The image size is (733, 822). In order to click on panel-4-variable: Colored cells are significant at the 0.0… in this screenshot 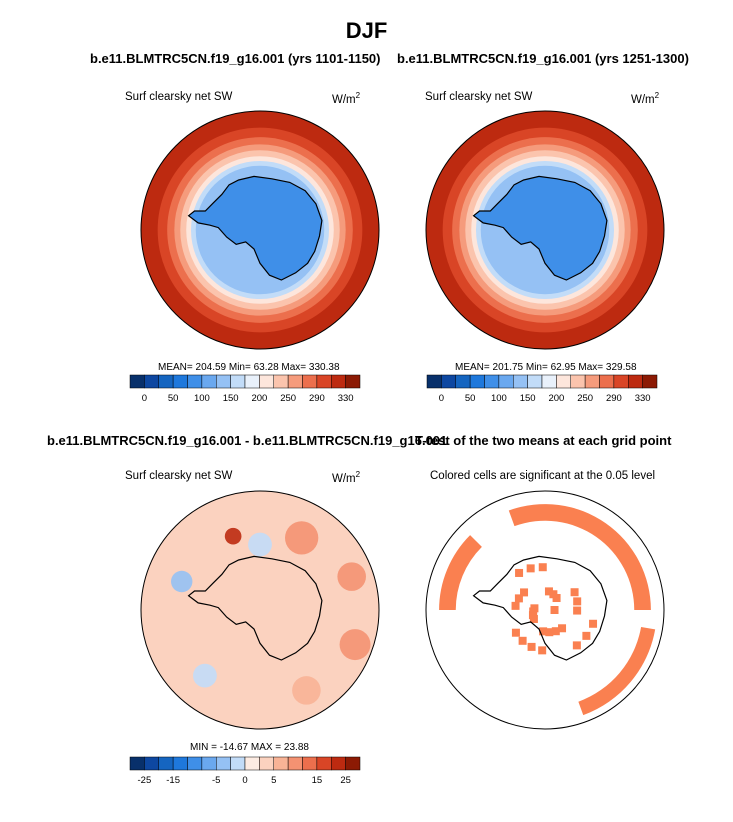, I will do `click(543, 476)`.